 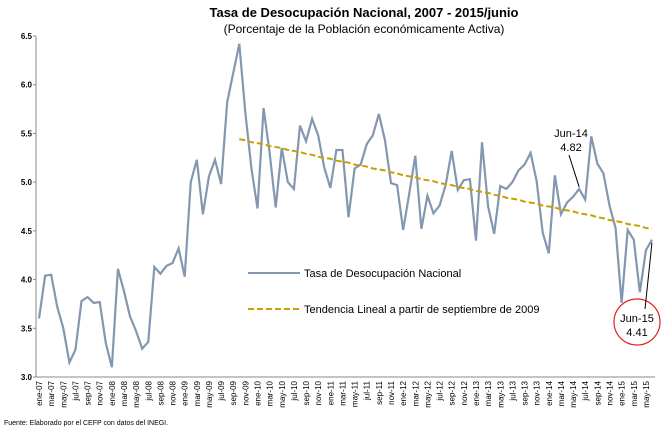 What do you see at coordinates (367, 390) in the screenshot?
I see `x-tick-label: jul-11` at bounding box center [367, 390].